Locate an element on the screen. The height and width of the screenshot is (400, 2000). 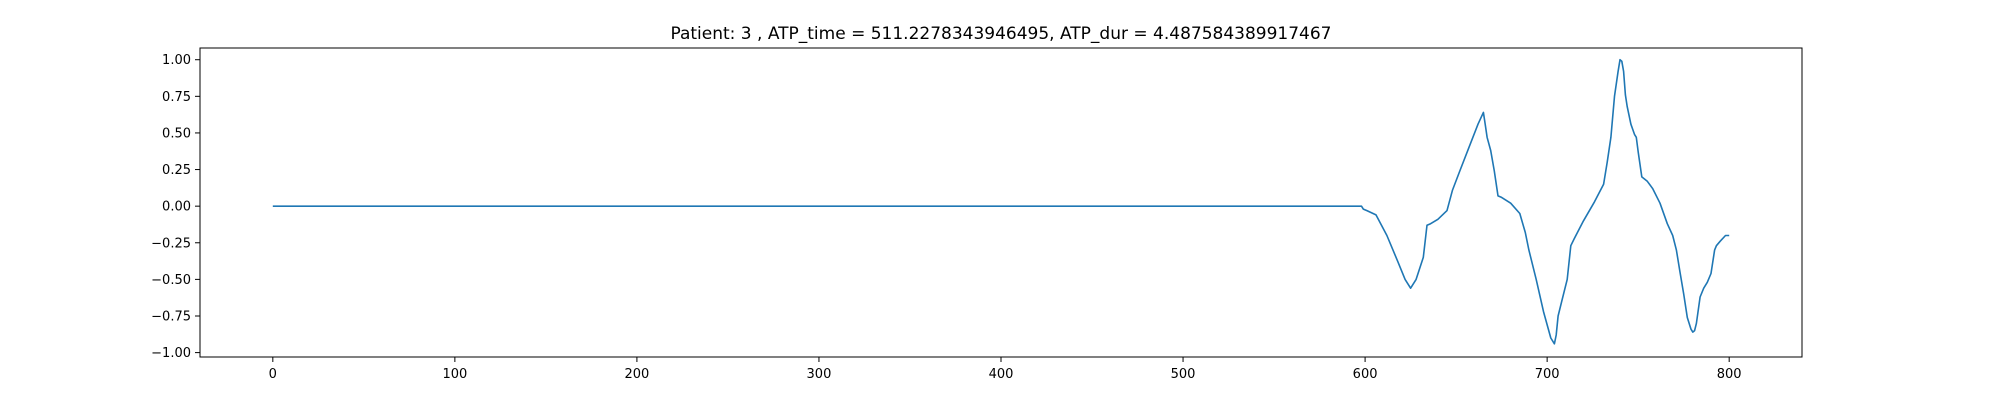
y-tick-label: 0.00 is located at coordinates (176, 207).